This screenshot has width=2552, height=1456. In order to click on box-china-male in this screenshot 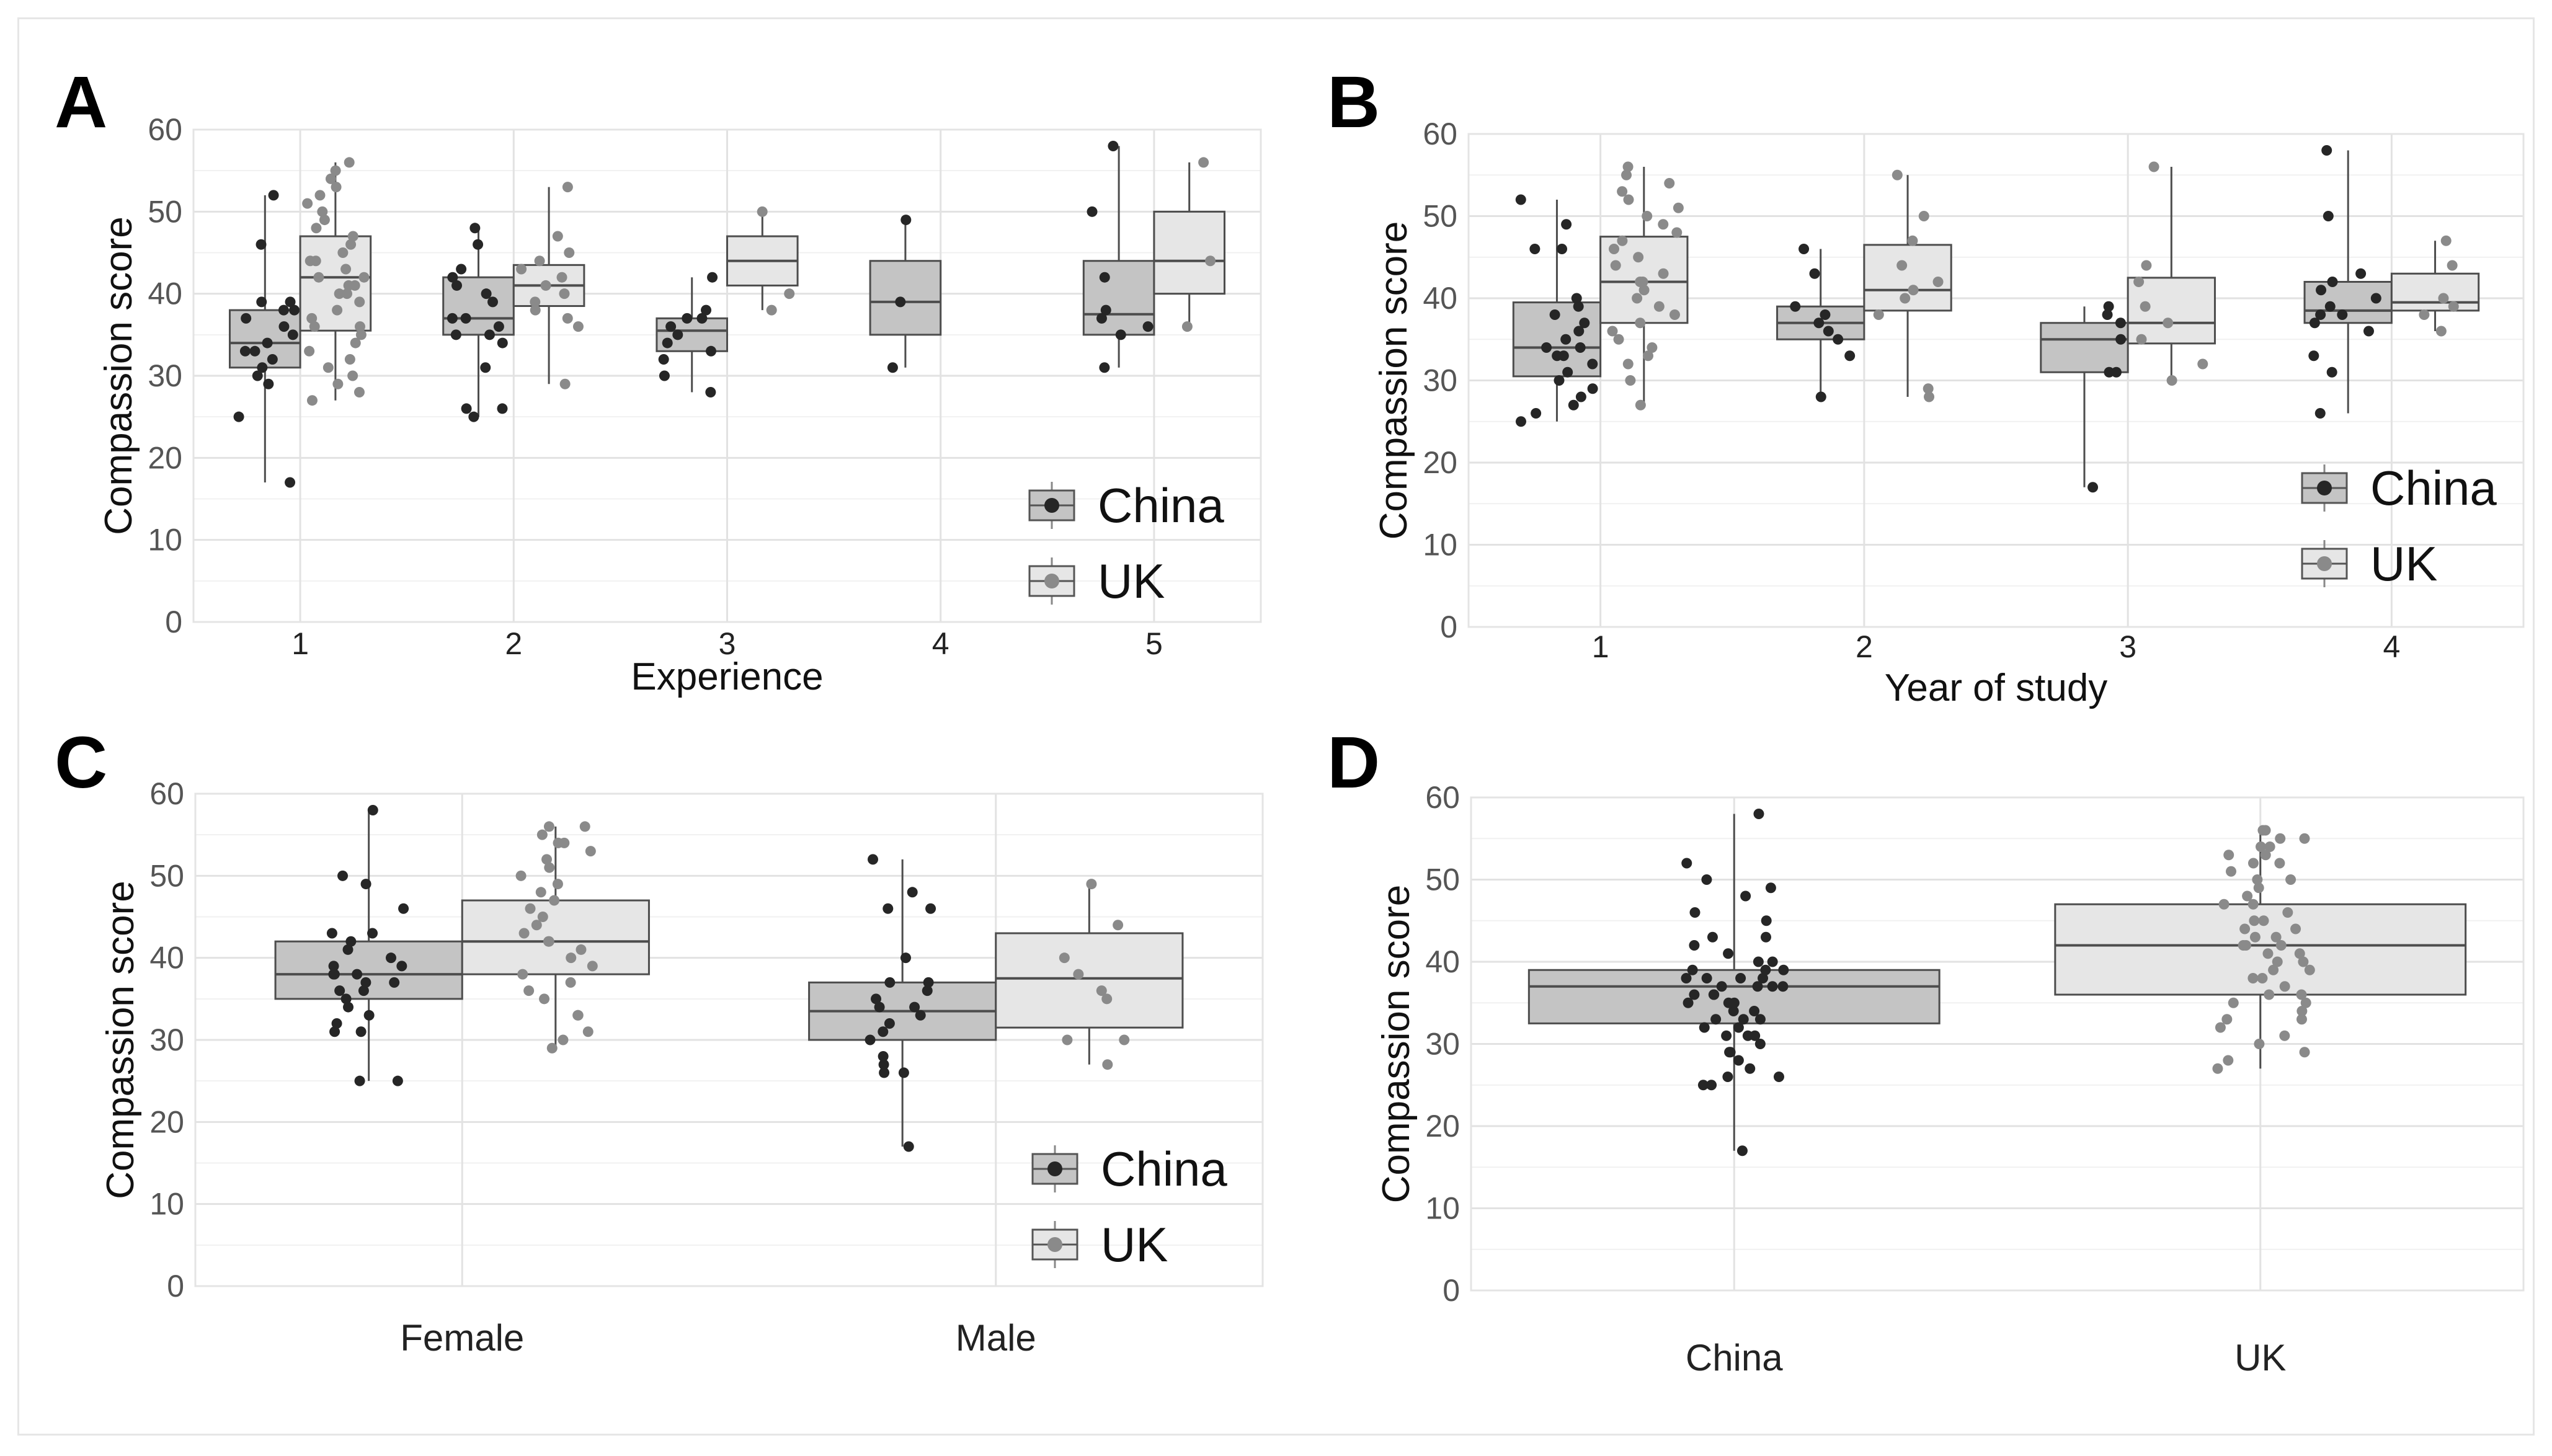, I will do `click(902, 1003)`.